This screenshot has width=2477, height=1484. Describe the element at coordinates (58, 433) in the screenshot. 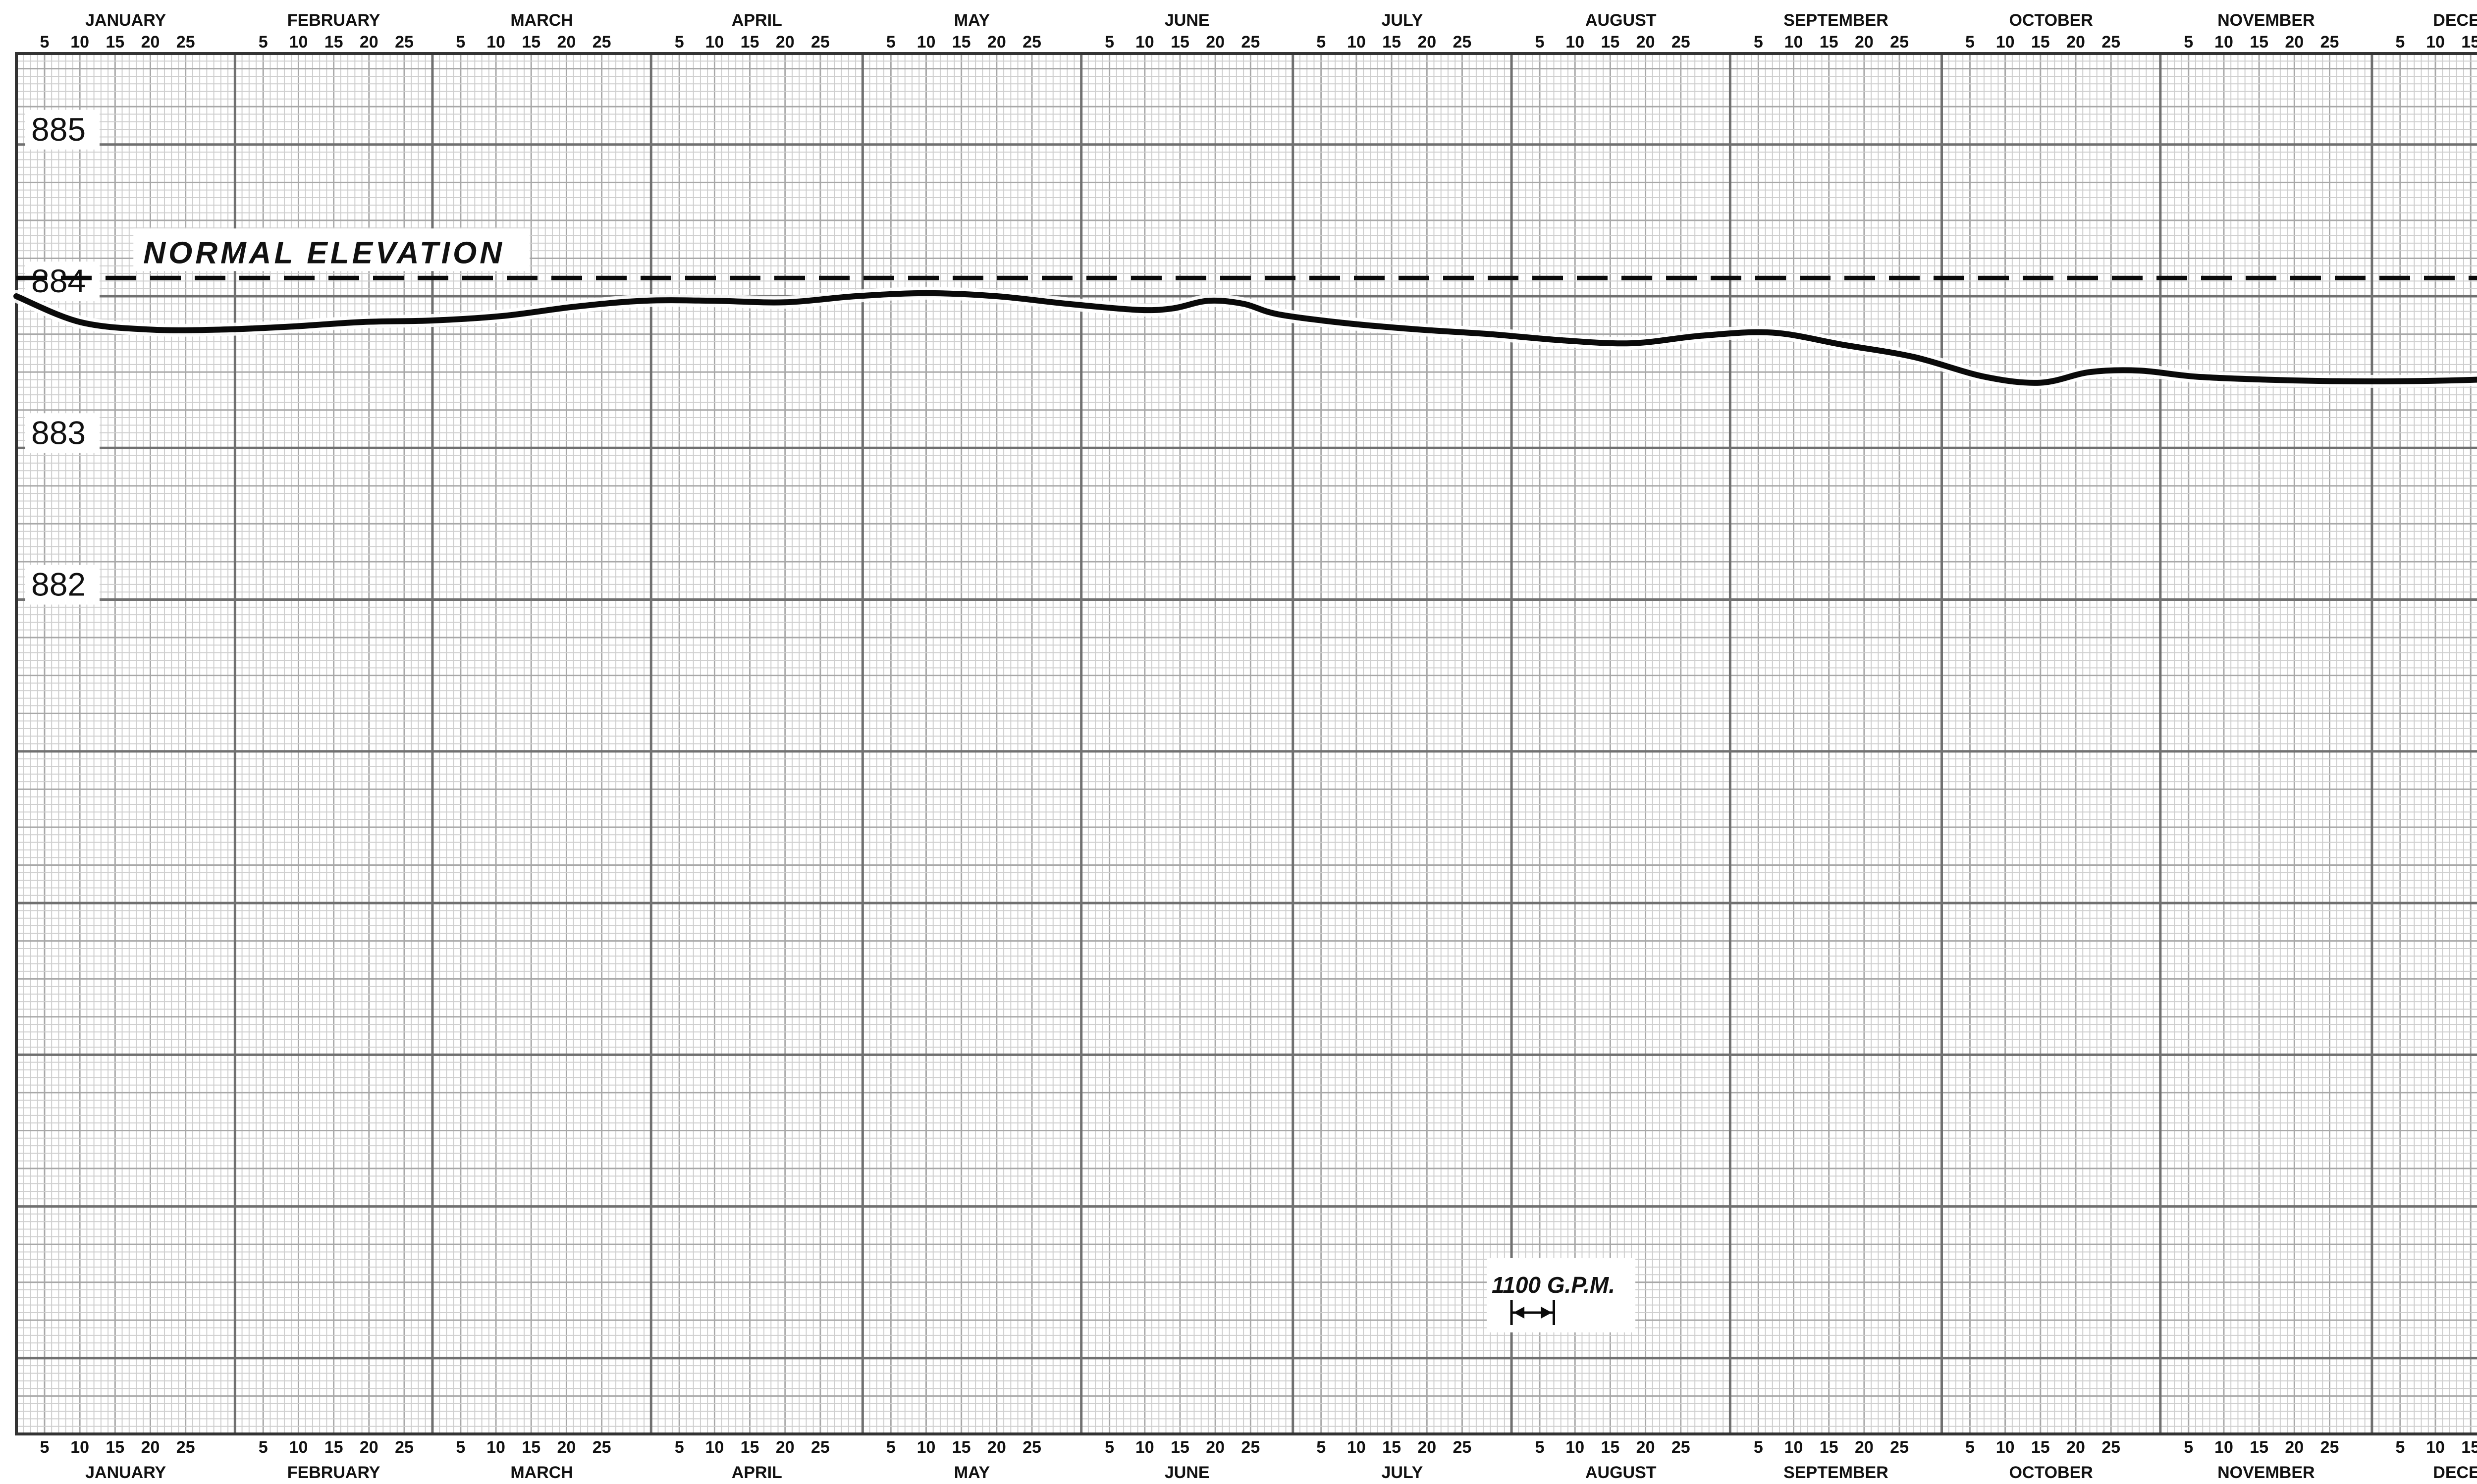

I see `elevation-label-left: 883` at that location.